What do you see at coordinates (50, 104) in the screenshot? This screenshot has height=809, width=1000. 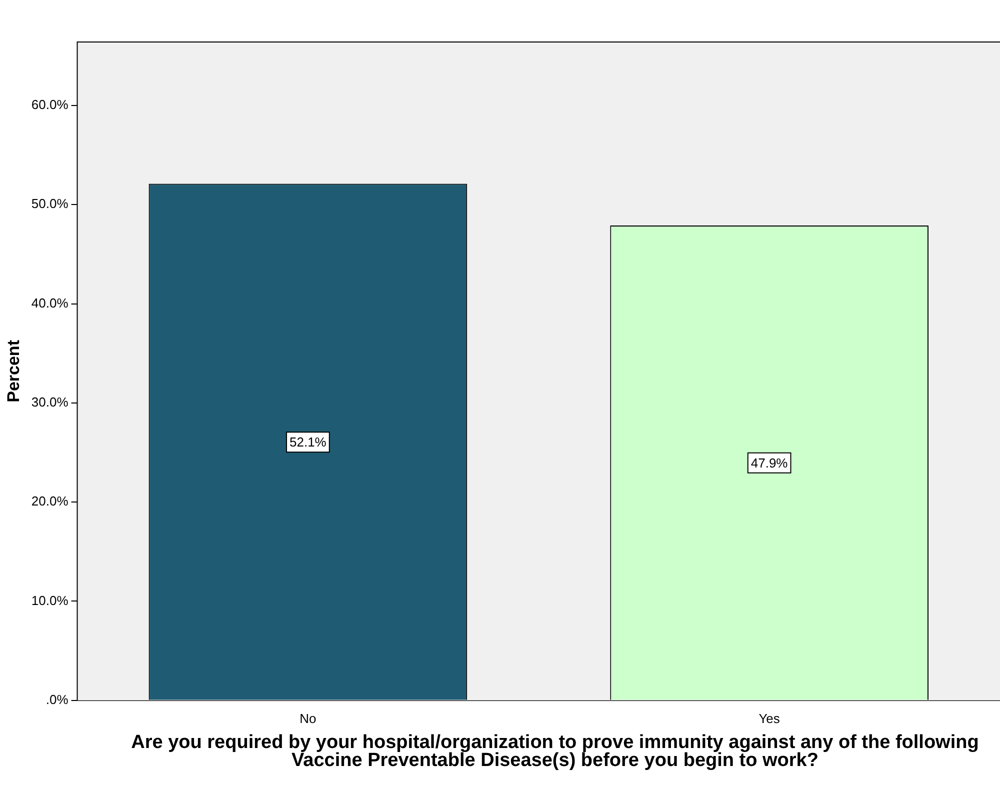 I see `y-tick-label: 60.0%` at bounding box center [50, 104].